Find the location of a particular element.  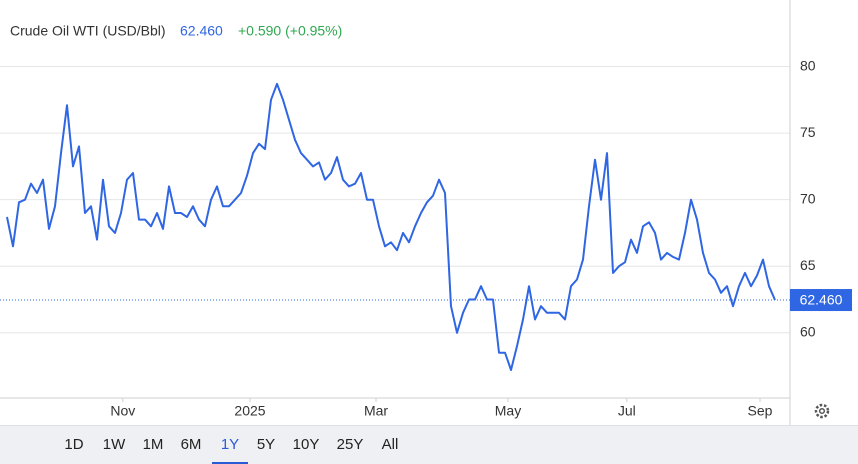

range-button: 10Y is located at coordinates (306, 444).